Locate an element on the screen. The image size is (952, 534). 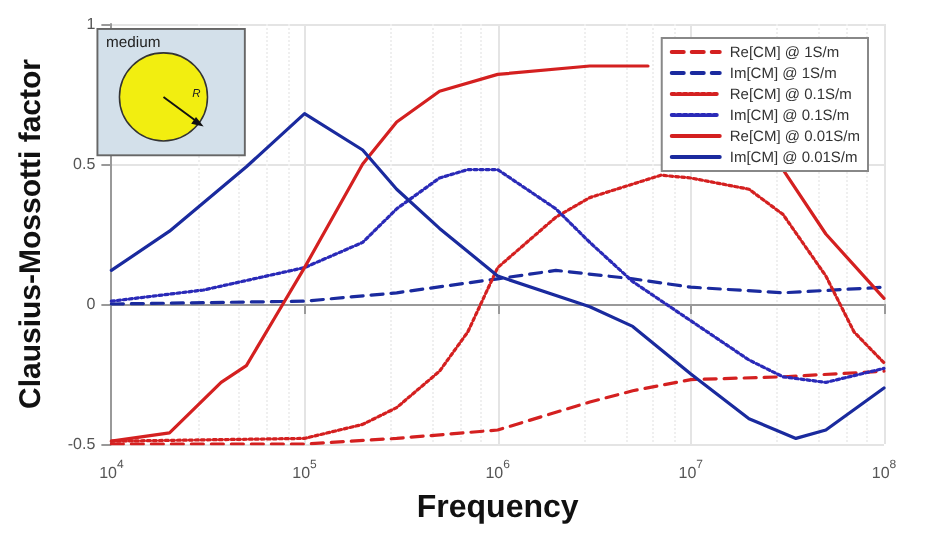
x-axis-title: Frequency is located at coordinates (497, 508).